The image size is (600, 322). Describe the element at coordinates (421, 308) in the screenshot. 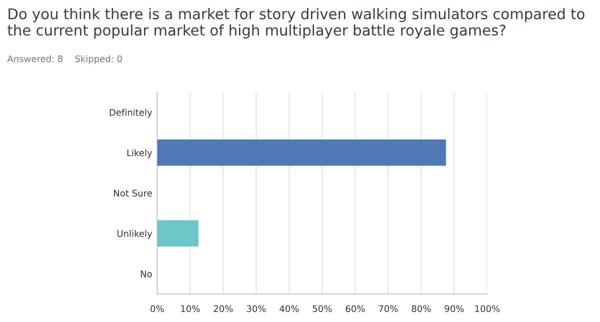

I see `x-tick-label: 80%` at that location.